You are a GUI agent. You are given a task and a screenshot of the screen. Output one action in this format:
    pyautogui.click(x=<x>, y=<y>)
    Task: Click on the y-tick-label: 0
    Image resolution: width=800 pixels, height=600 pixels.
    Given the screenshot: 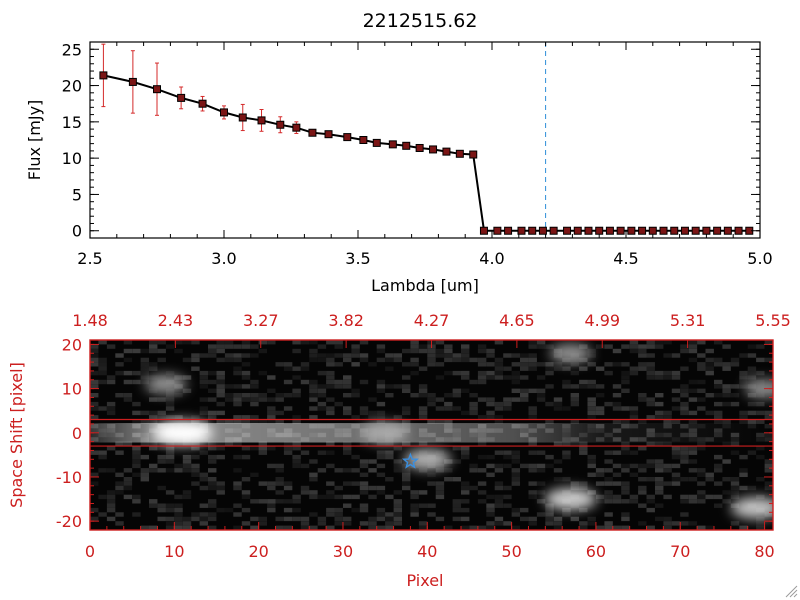 What is the action you would take?
    pyautogui.click(x=77, y=231)
    